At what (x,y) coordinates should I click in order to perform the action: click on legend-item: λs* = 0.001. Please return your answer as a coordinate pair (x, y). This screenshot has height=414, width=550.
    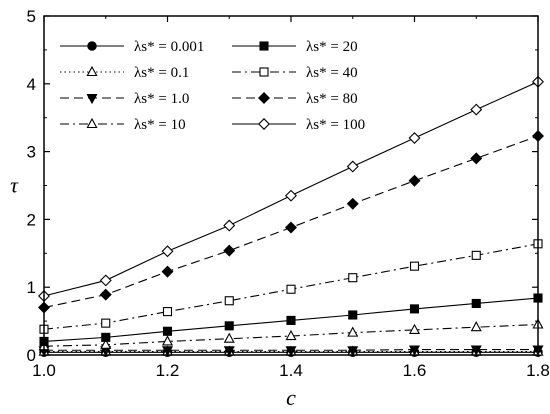
    Looking at the image, I should click on (132, 47).